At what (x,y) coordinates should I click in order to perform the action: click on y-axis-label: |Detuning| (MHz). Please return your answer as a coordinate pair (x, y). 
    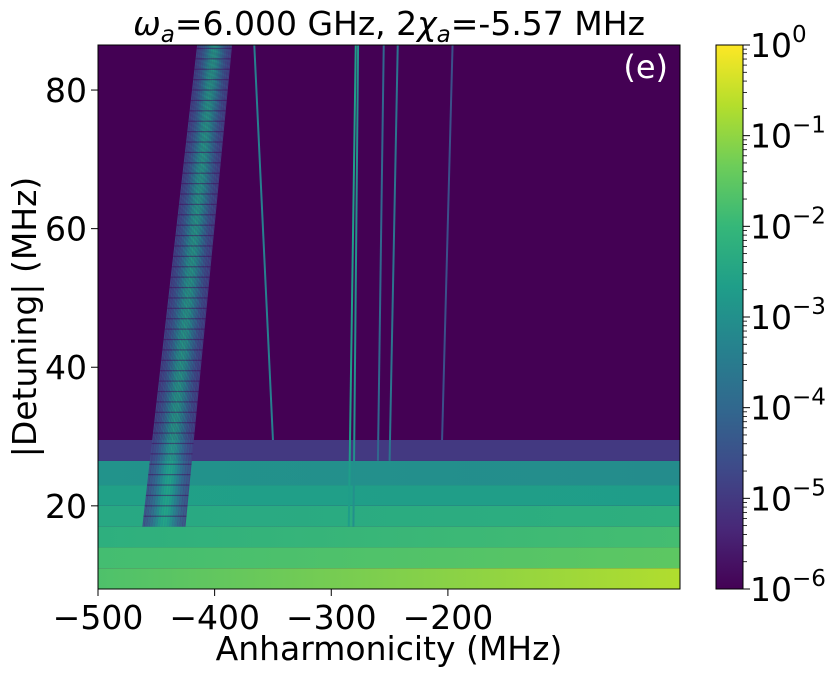
    Looking at the image, I should click on (24, 317).